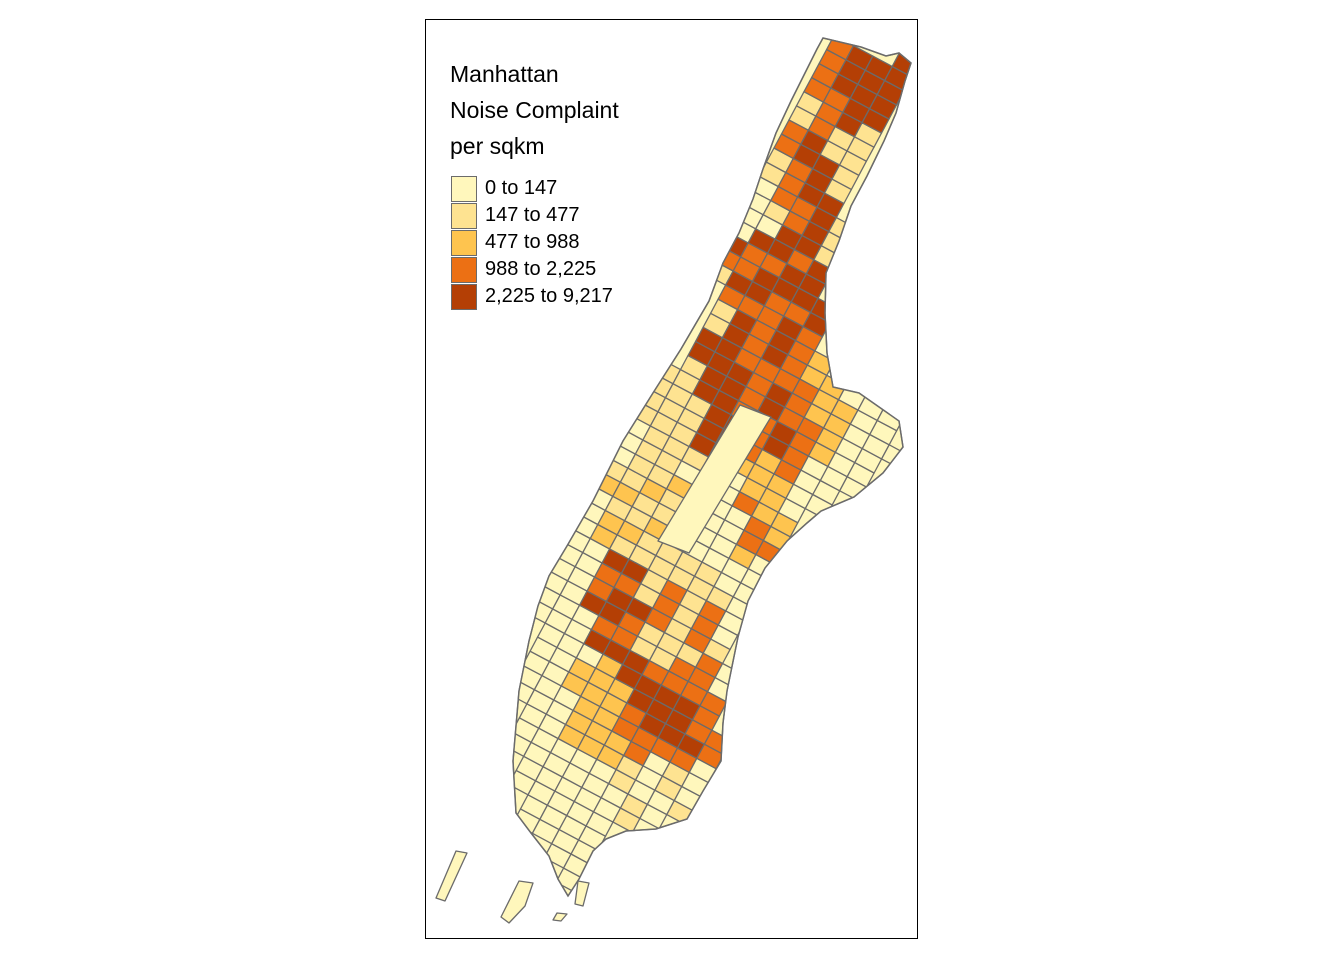 The width and height of the screenshot is (1344, 960). I want to click on legend-item-2: 147 to 477, so click(532, 215).